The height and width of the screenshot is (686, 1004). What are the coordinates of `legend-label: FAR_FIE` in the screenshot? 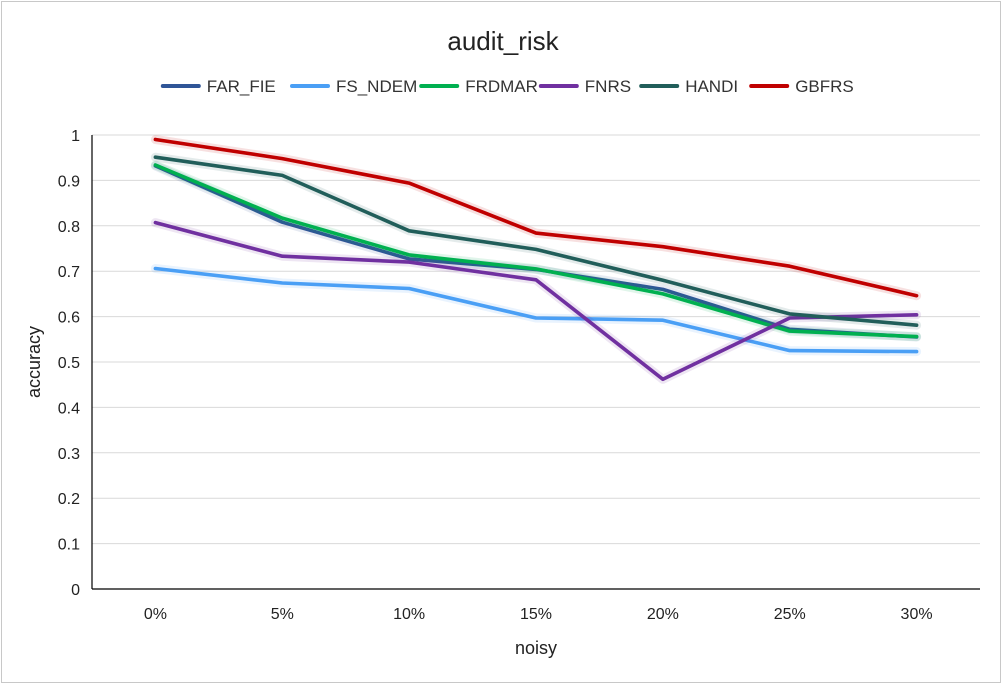 It's located at (241, 86).